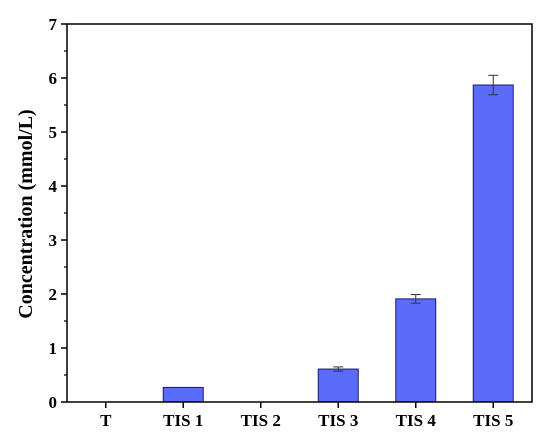 This screenshot has height=443, width=550. What do you see at coordinates (53, 78) in the screenshot?
I see `y-tick-label: 6` at bounding box center [53, 78].